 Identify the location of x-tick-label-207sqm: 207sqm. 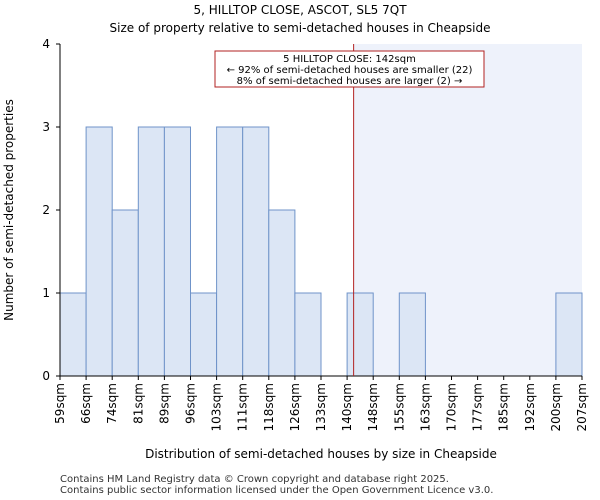
(582, 407).